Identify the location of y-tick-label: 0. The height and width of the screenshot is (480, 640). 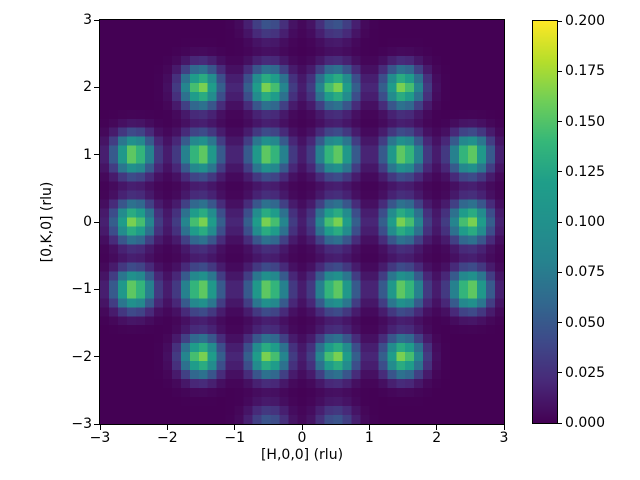
(87, 222).